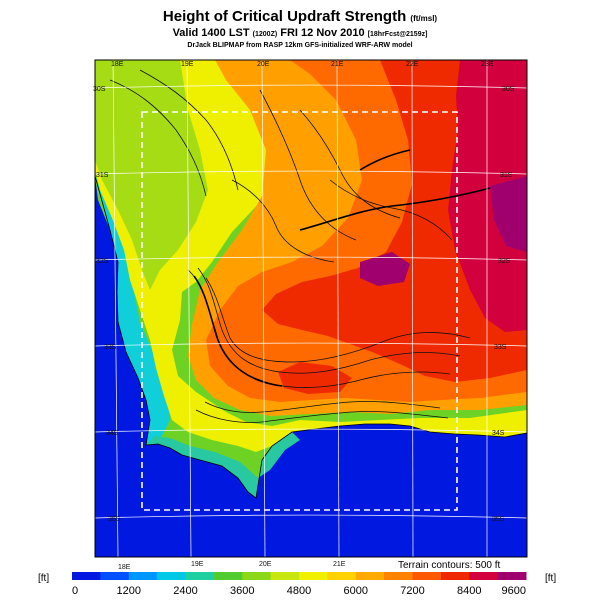 This screenshot has height=600, width=600. I want to click on colorbar-tick-label: 0, so click(75, 591).